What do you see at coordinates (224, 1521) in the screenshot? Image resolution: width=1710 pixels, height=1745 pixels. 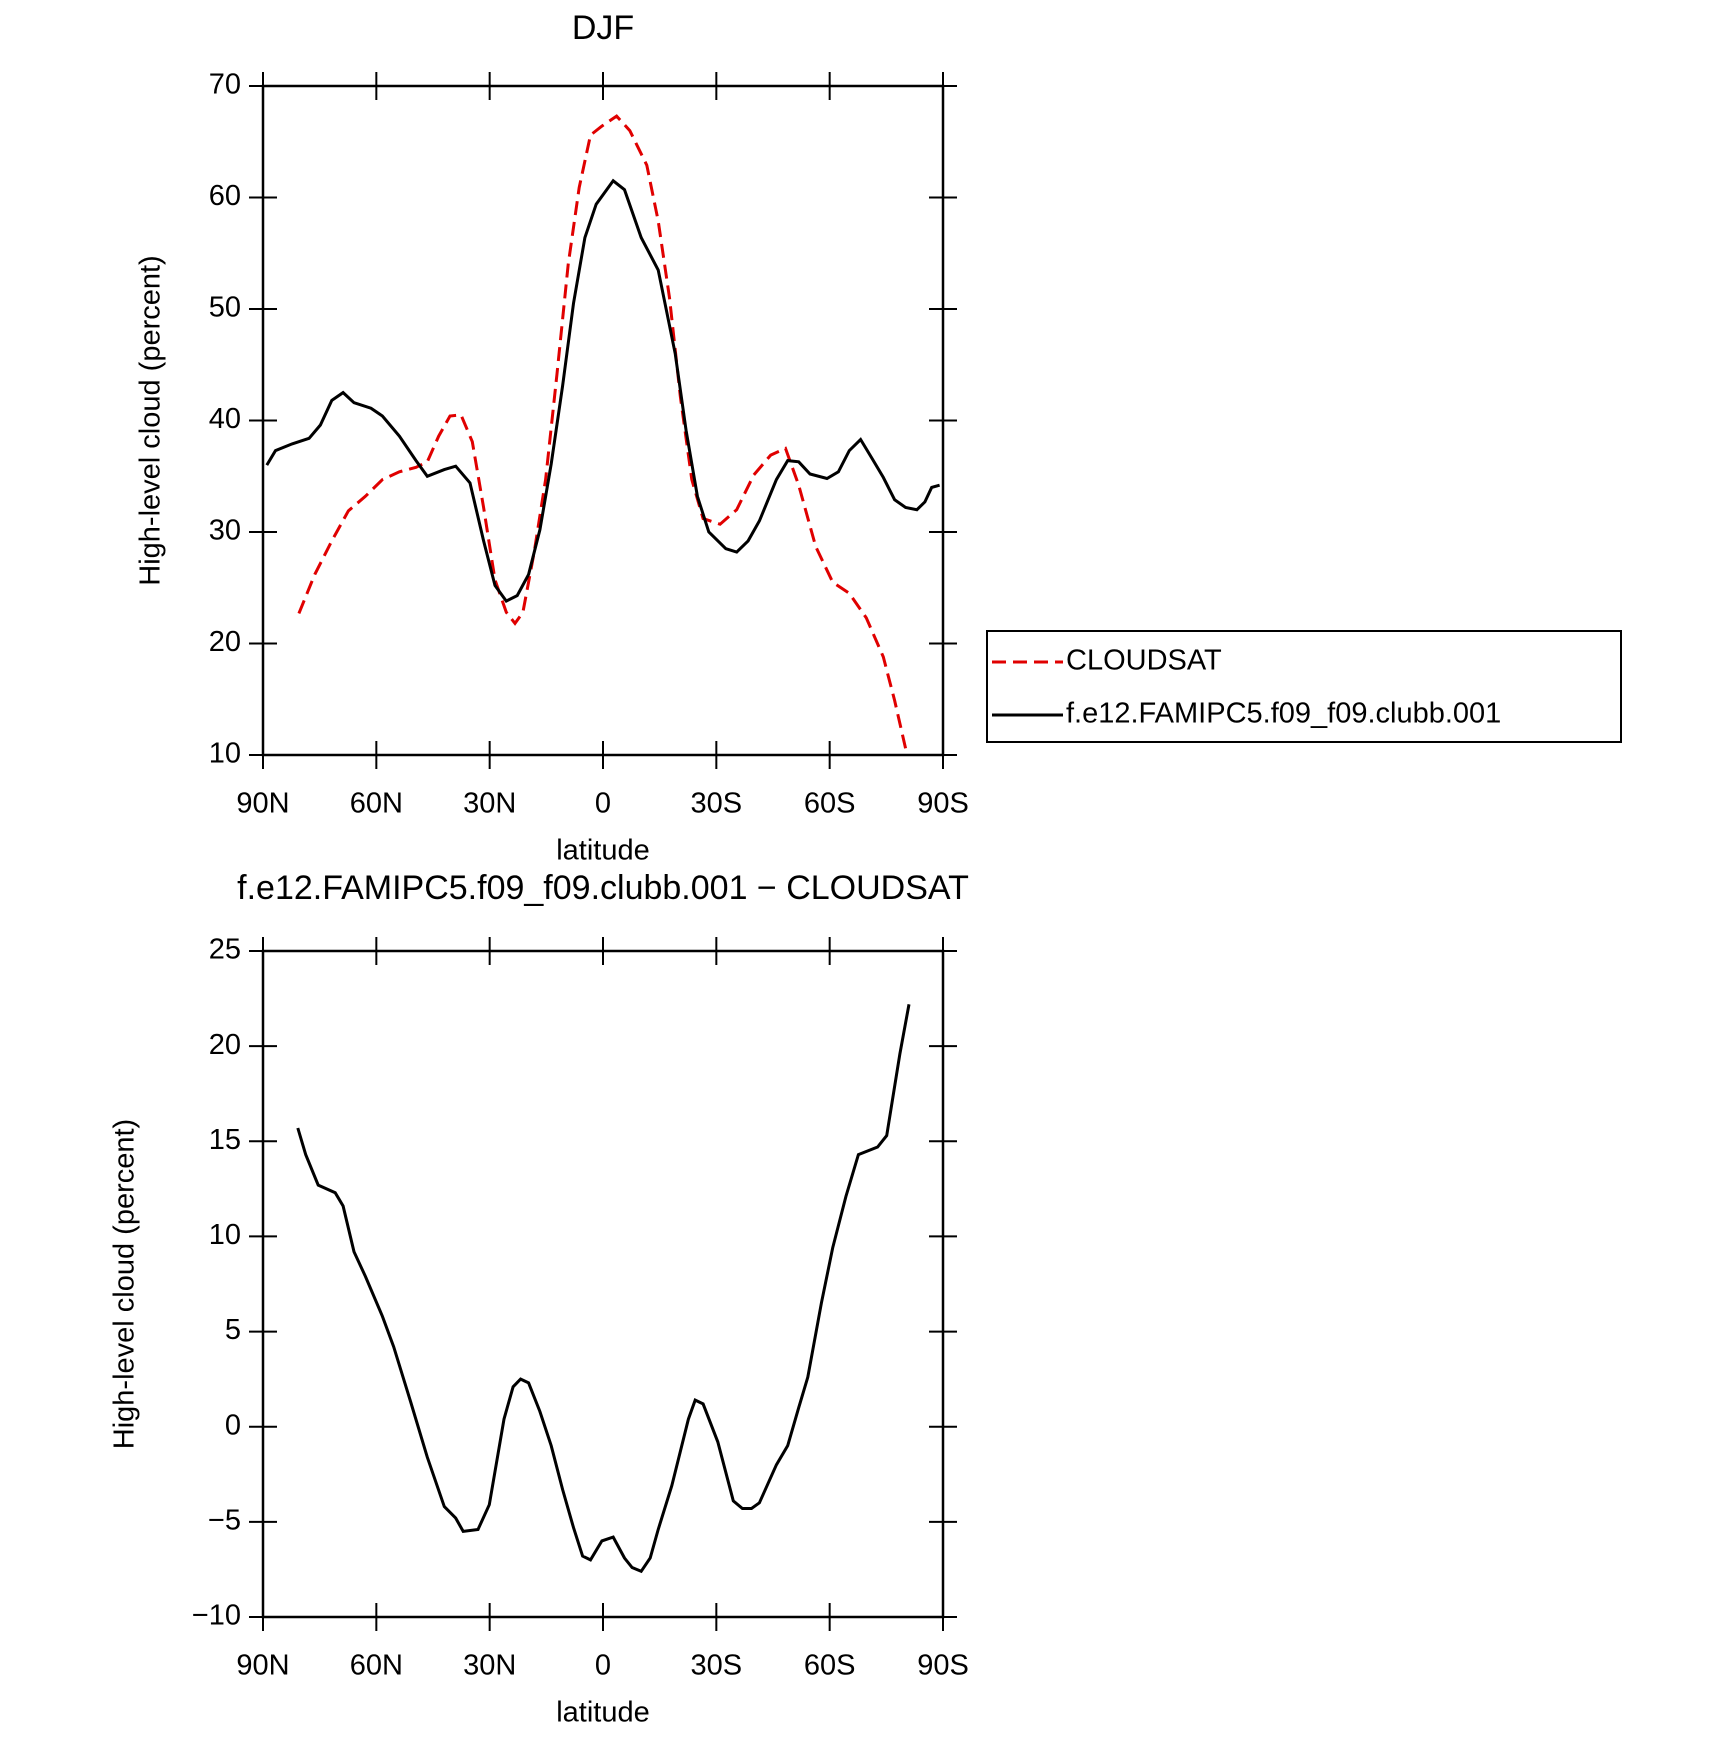 I see `y-tick-label: −5` at bounding box center [224, 1521].